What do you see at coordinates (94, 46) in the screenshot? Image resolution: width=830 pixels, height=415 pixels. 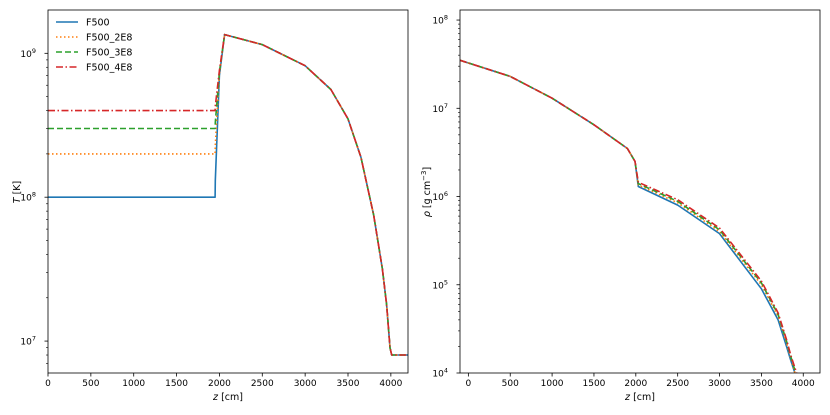 I see `legend: F500 F500_2E8 F500_3E8 F500_4E8` at bounding box center [94, 46].